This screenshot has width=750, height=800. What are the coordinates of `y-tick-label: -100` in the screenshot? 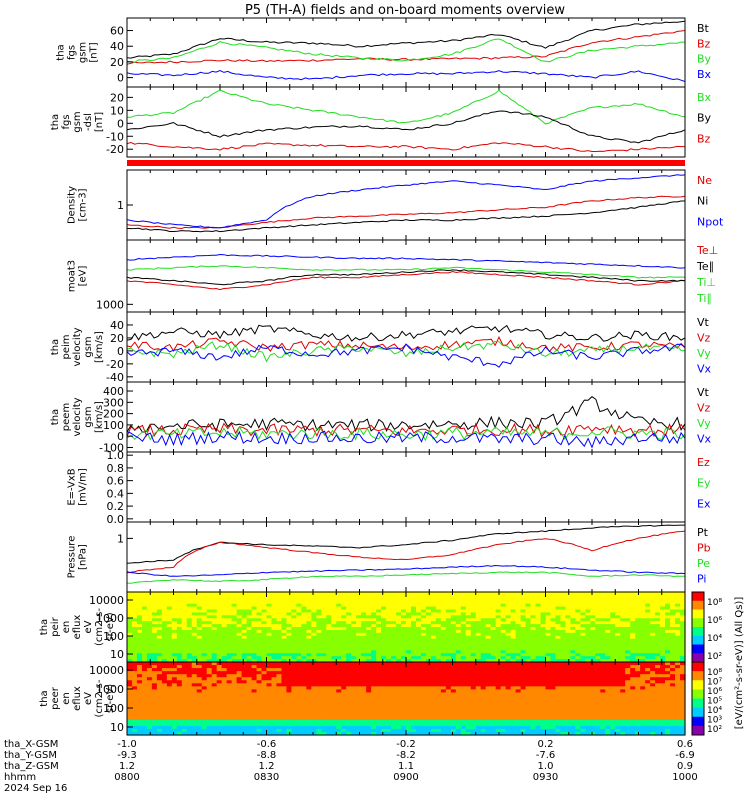 It's located at (111, 447).